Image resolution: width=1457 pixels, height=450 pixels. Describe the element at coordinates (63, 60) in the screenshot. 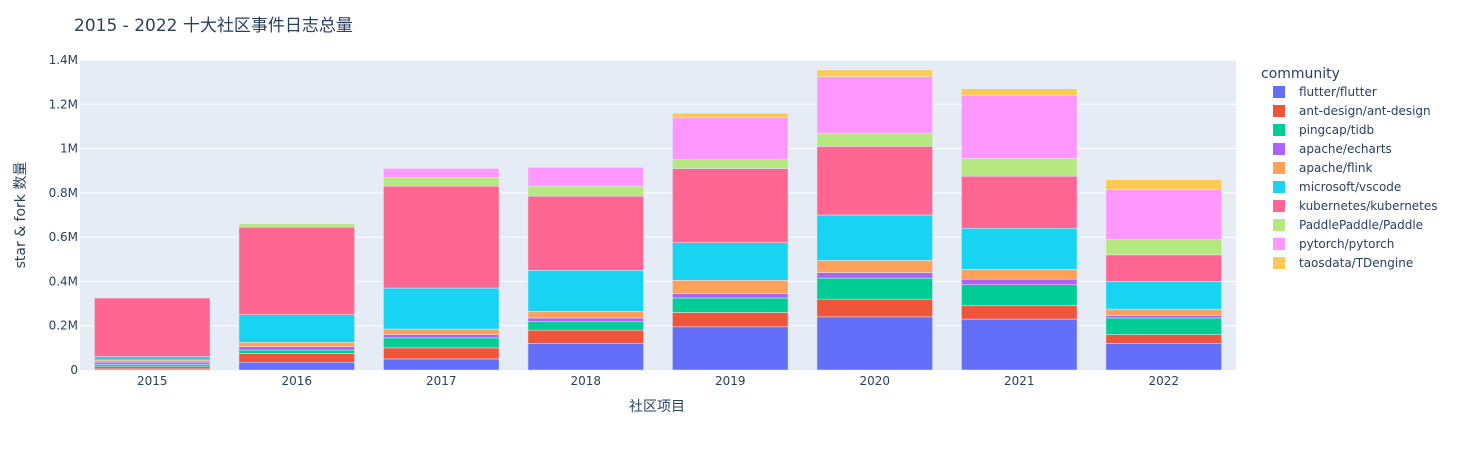

I see `y-tick-label: 1.4M` at that location.